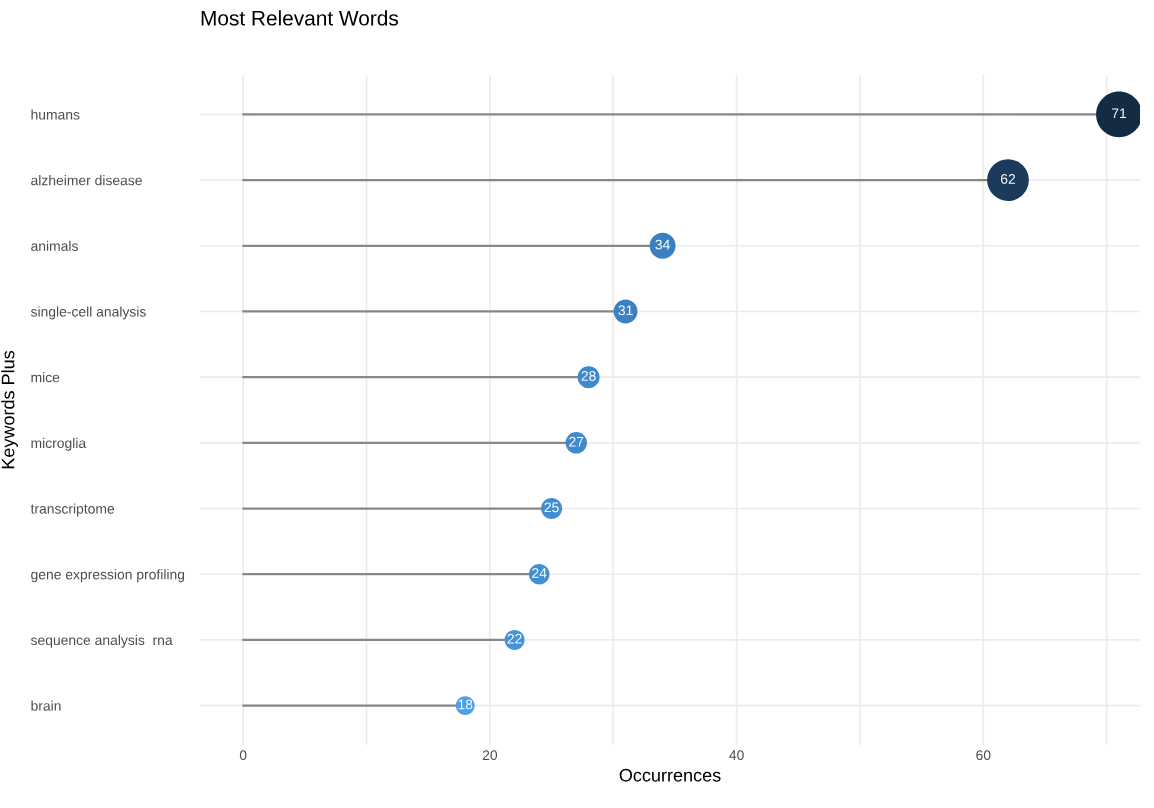 Image resolution: width=1154 pixels, height=808 pixels. I want to click on x-tick-label: 0, so click(243, 755).